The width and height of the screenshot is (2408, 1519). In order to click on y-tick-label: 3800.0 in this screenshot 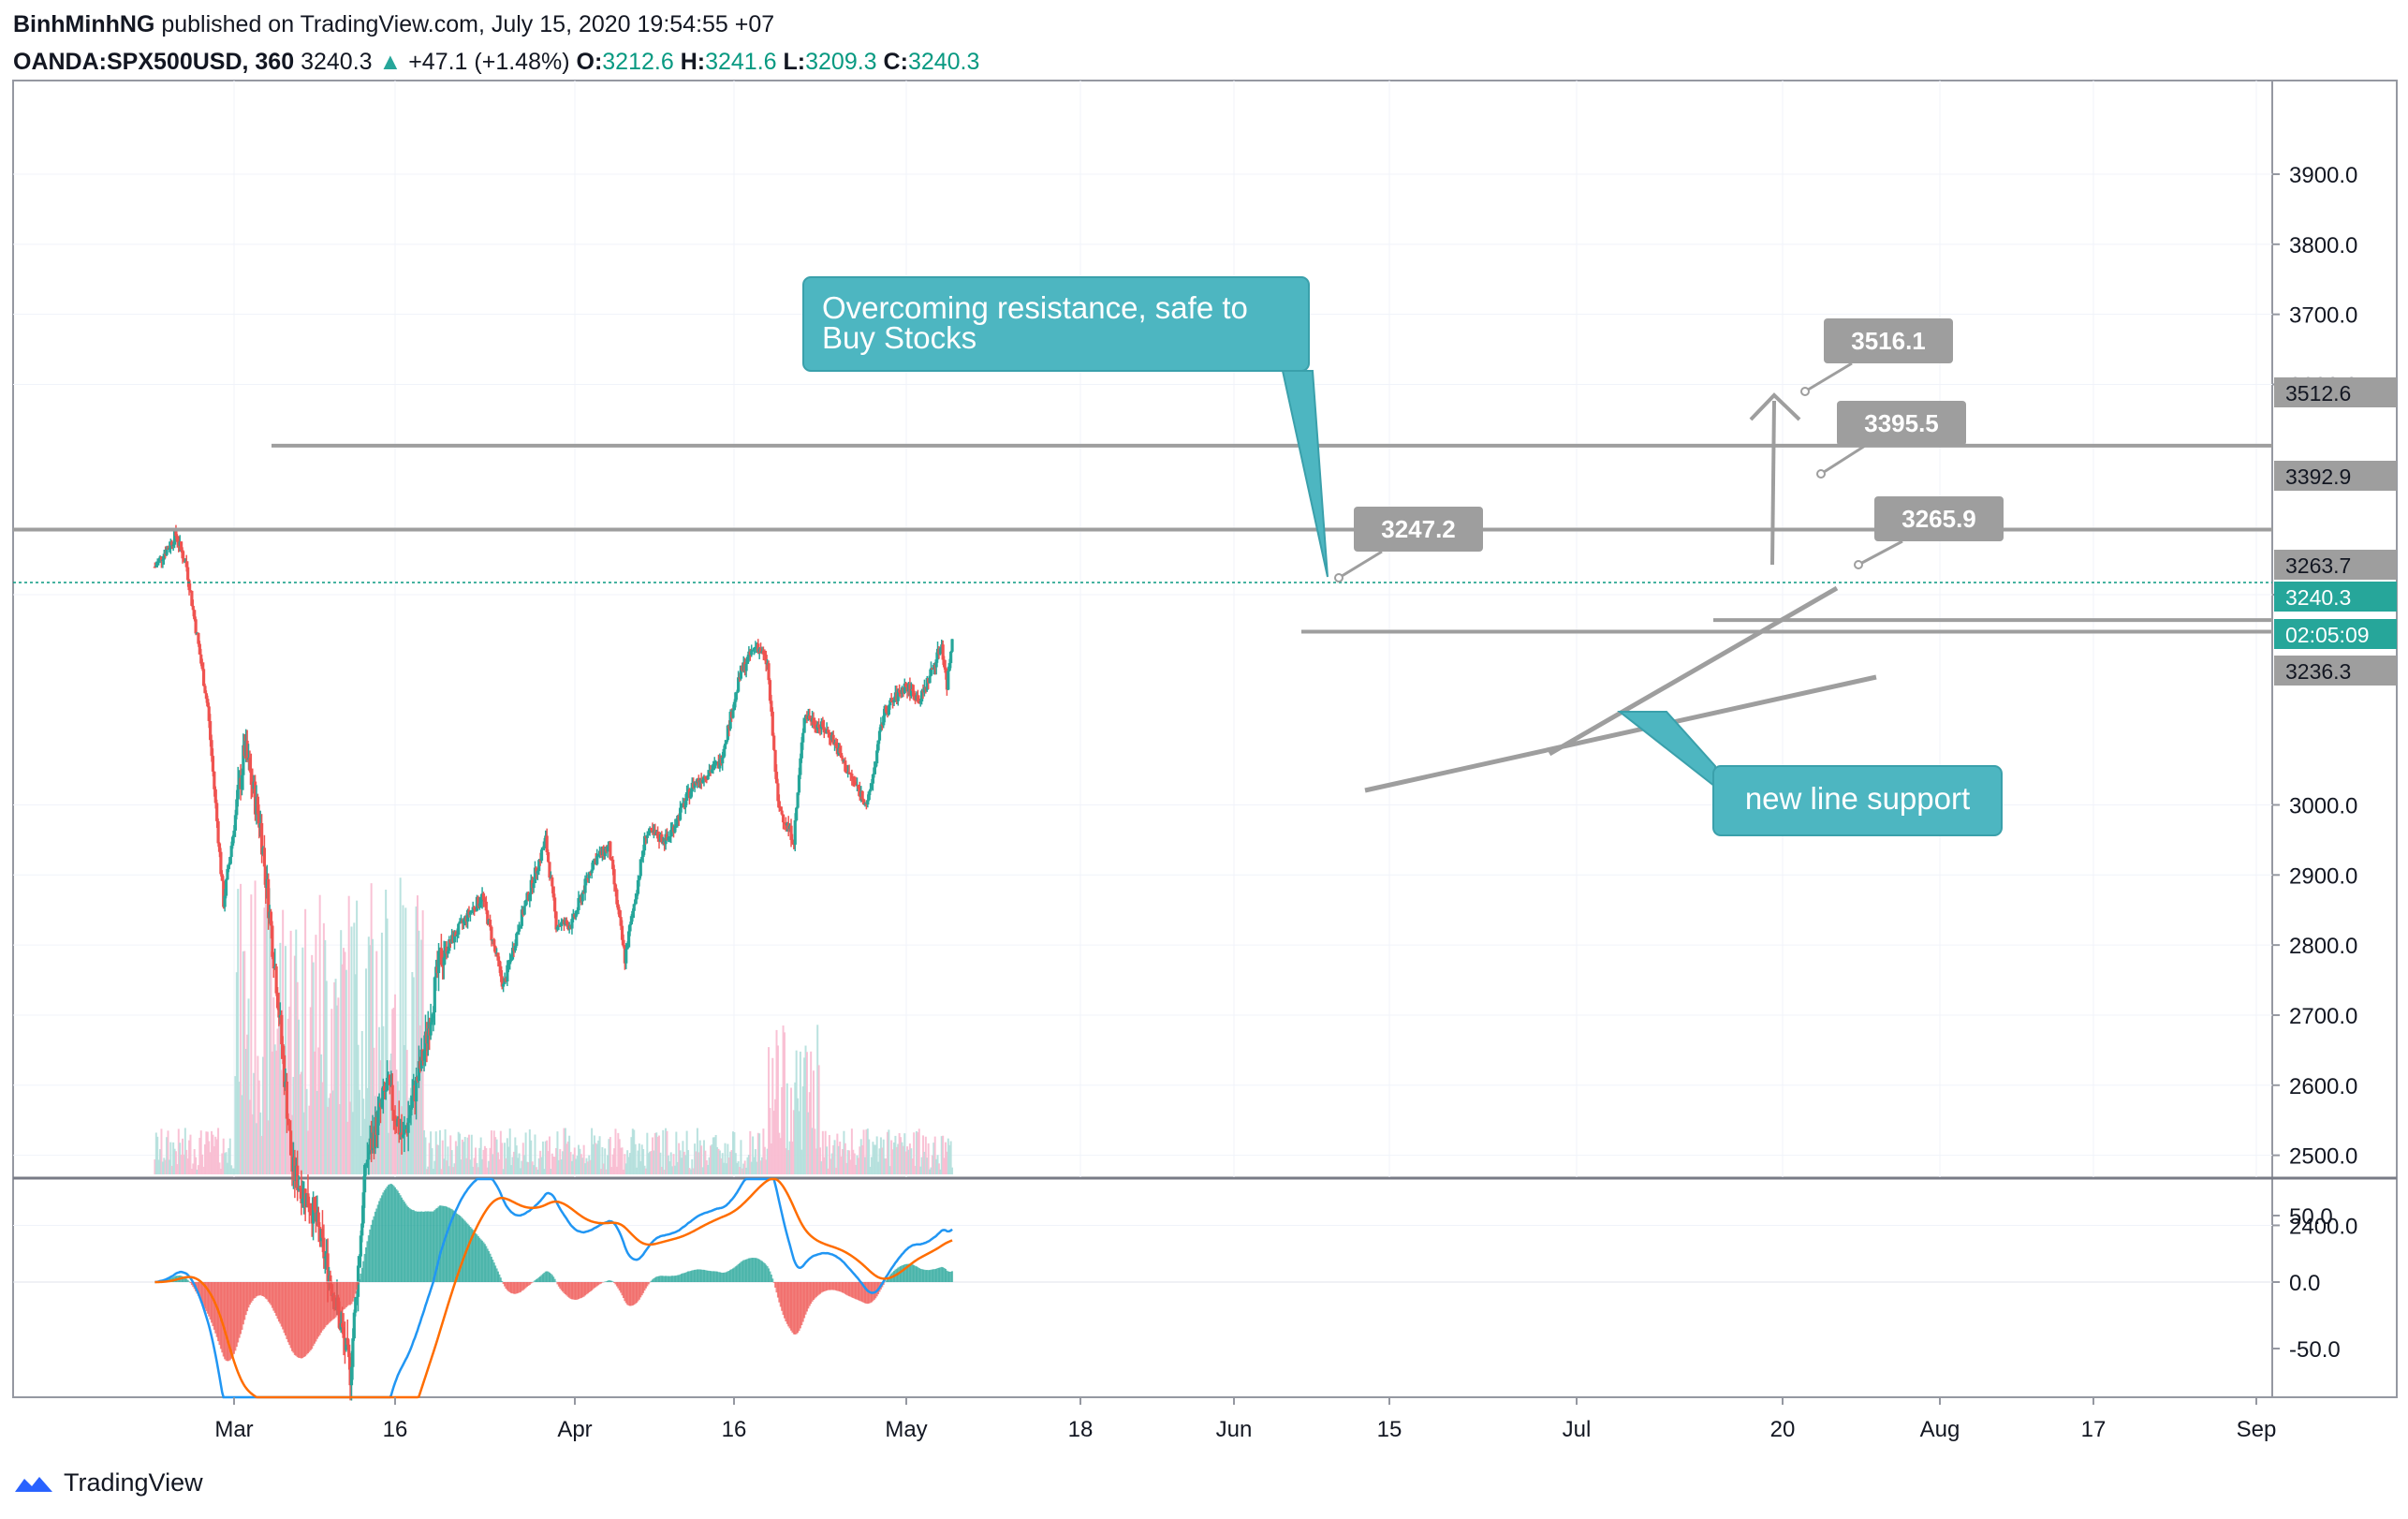, I will do `click(2323, 245)`.